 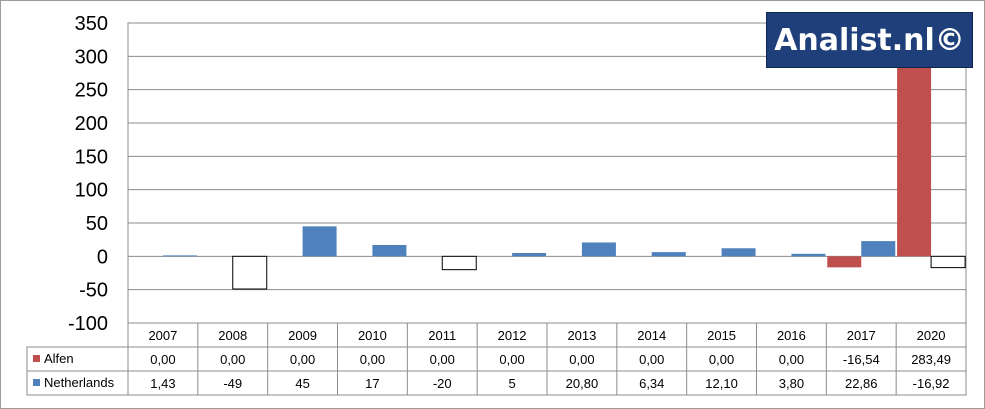 I want to click on x-tick-label: 2009, so click(x=302, y=335).